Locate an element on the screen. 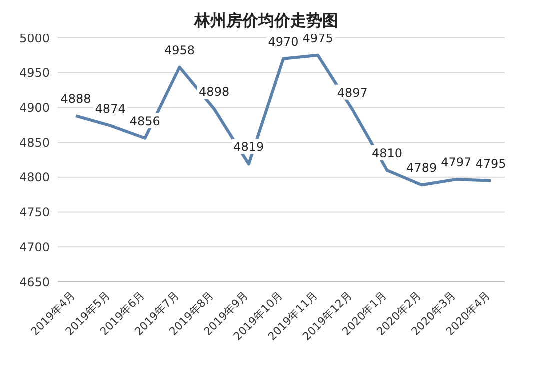 The width and height of the screenshot is (533, 368). data-label: 4795 is located at coordinates (491, 163).